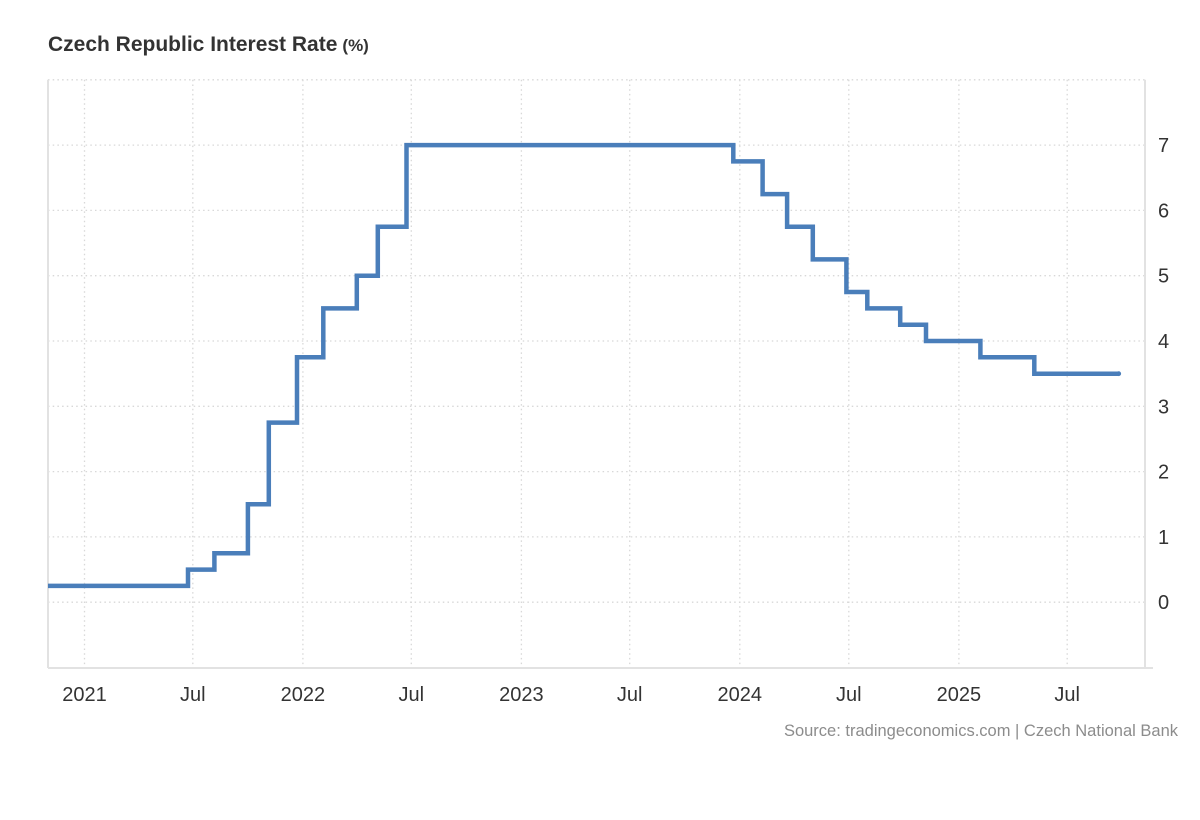 The height and width of the screenshot is (820, 1200). I want to click on chart-title-unit: (%), so click(355, 45).